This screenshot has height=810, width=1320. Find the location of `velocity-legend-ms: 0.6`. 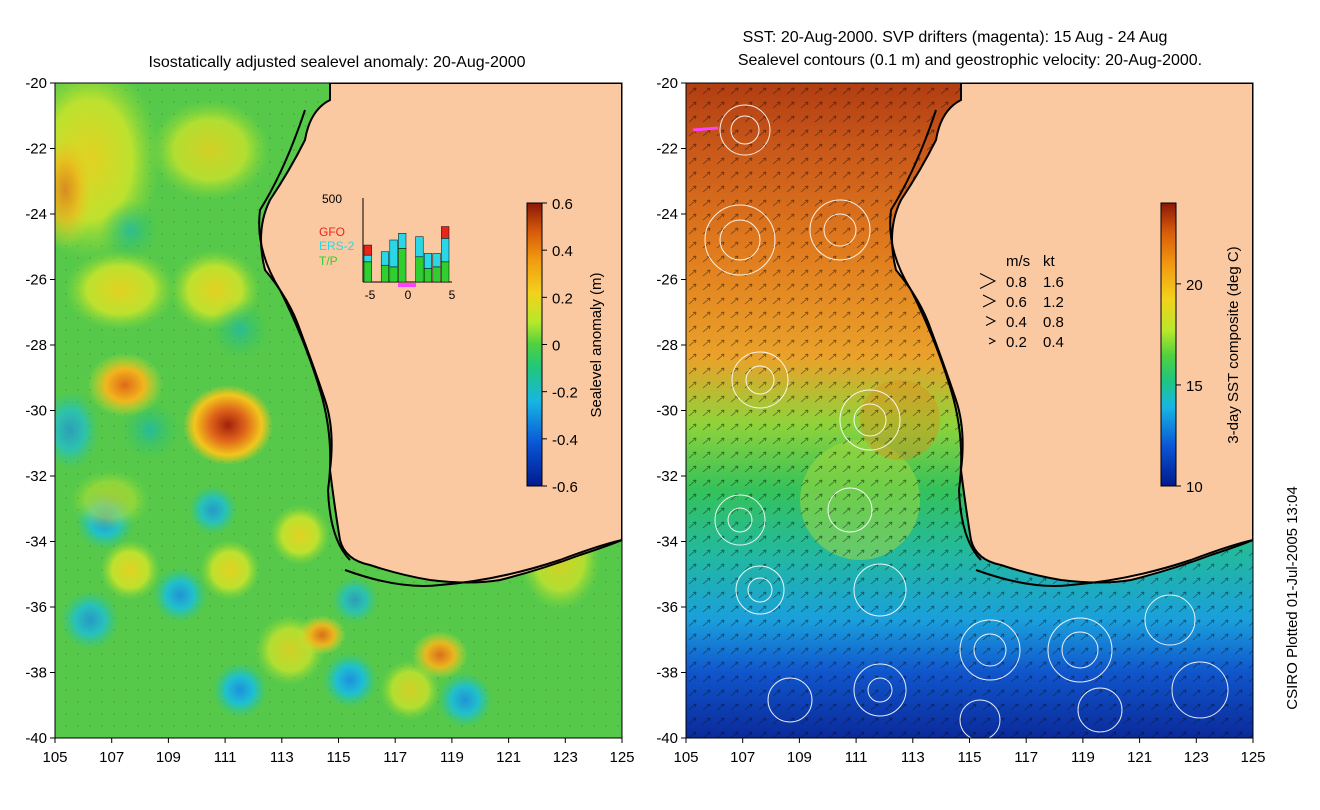

velocity-legend-ms: 0.6 is located at coordinates (1016, 302).